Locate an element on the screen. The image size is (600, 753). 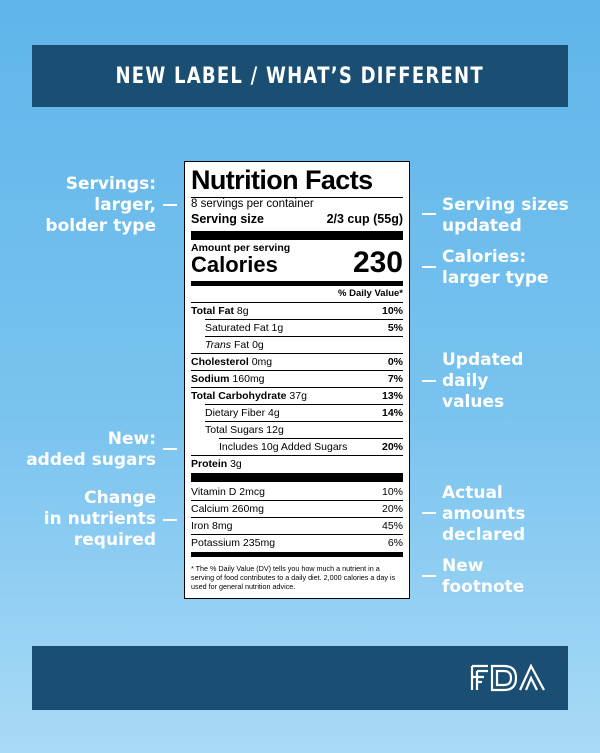
fda-logo-icon is located at coordinates (507, 677).